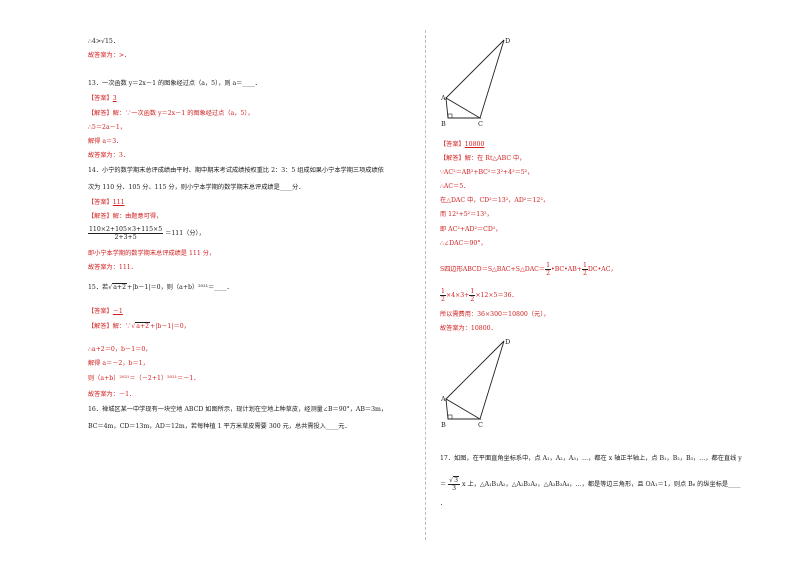 The image size is (800, 566). What do you see at coordinates (144, 378) in the screenshot?
I see `q15-line4: 则（a+b）²⁰²¹＝（－2+1）²⁰²¹＝－1．` at bounding box center [144, 378].